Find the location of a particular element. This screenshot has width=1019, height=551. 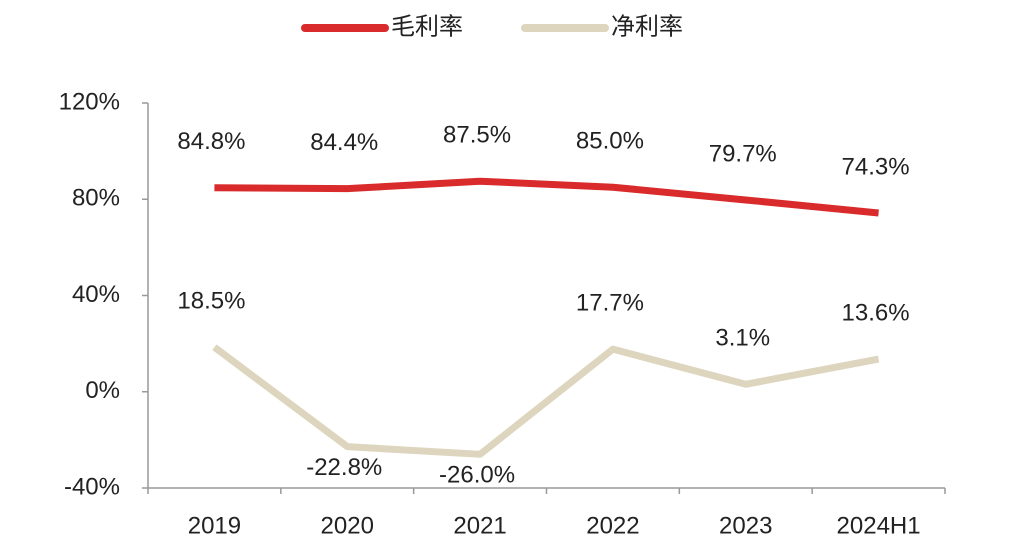

data-label: -26.0% is located at coordinates (477, 475).